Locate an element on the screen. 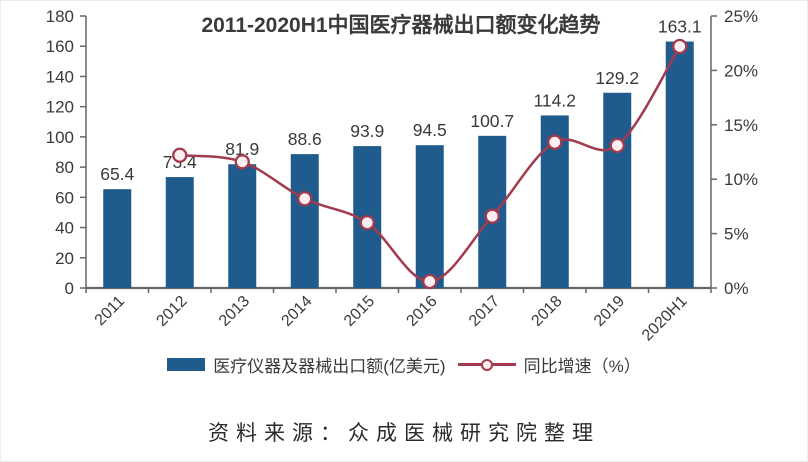 The image size is (808, 462). bar-value-label-2014: 88.6 is located at coordinates (305, 139).